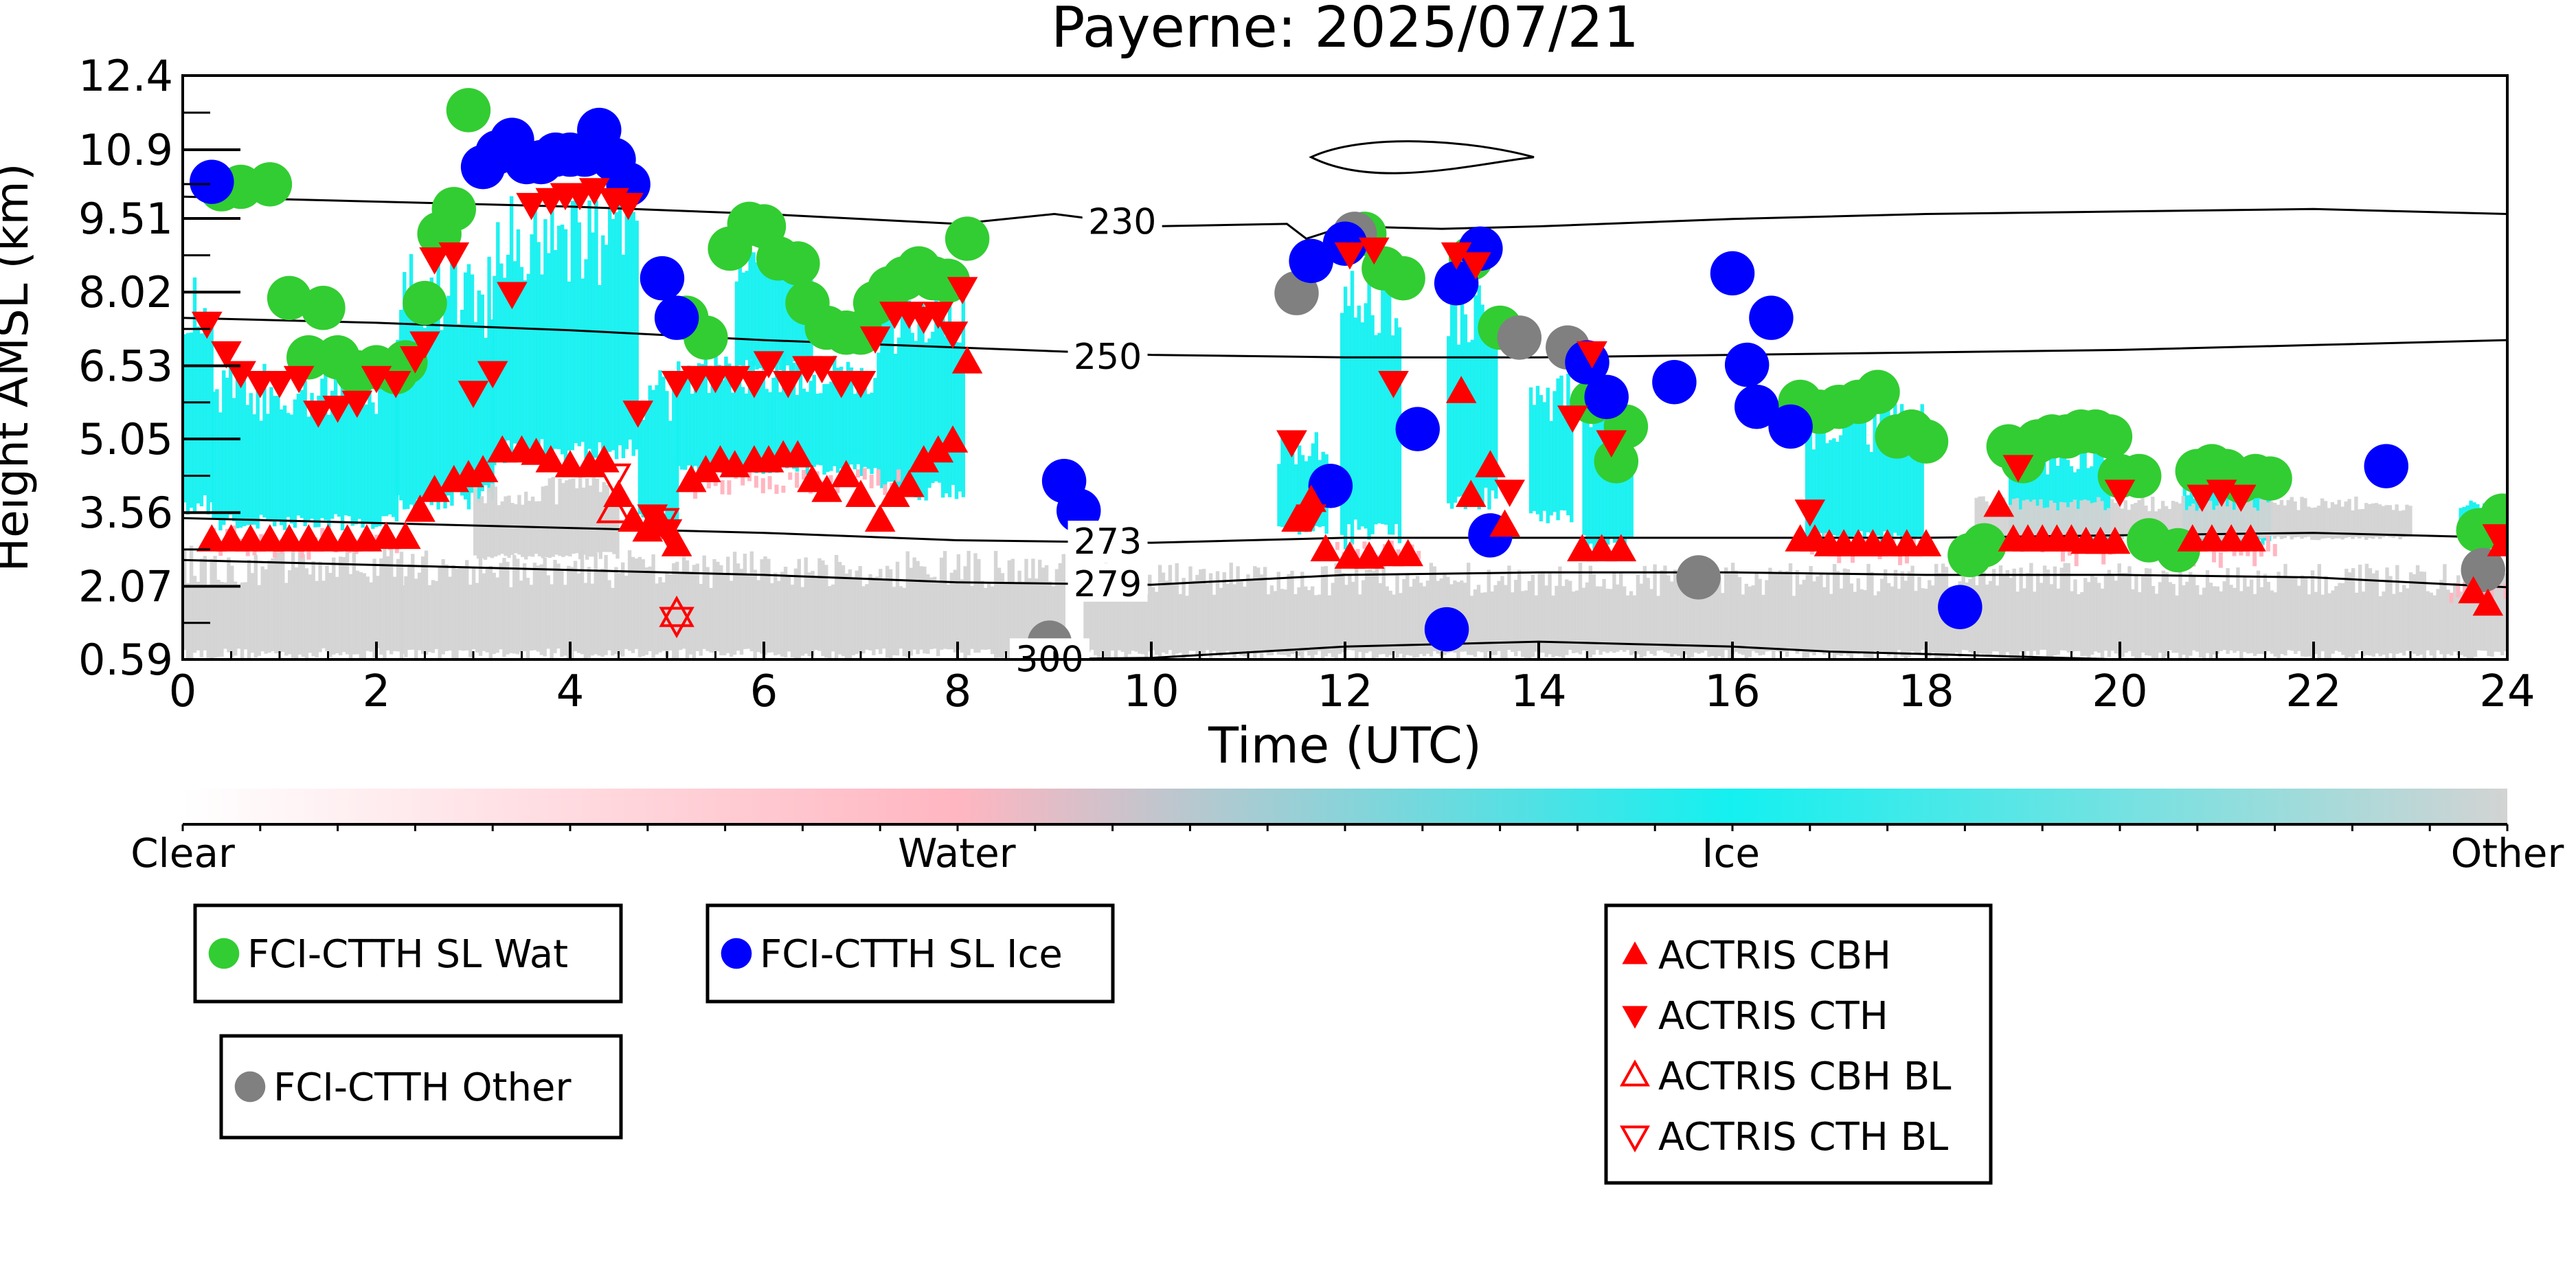  What do you see at coordinates (125, 292) in the screenshot?
I see `y-tick-label: 8.02` at bounding box center [125, 292].